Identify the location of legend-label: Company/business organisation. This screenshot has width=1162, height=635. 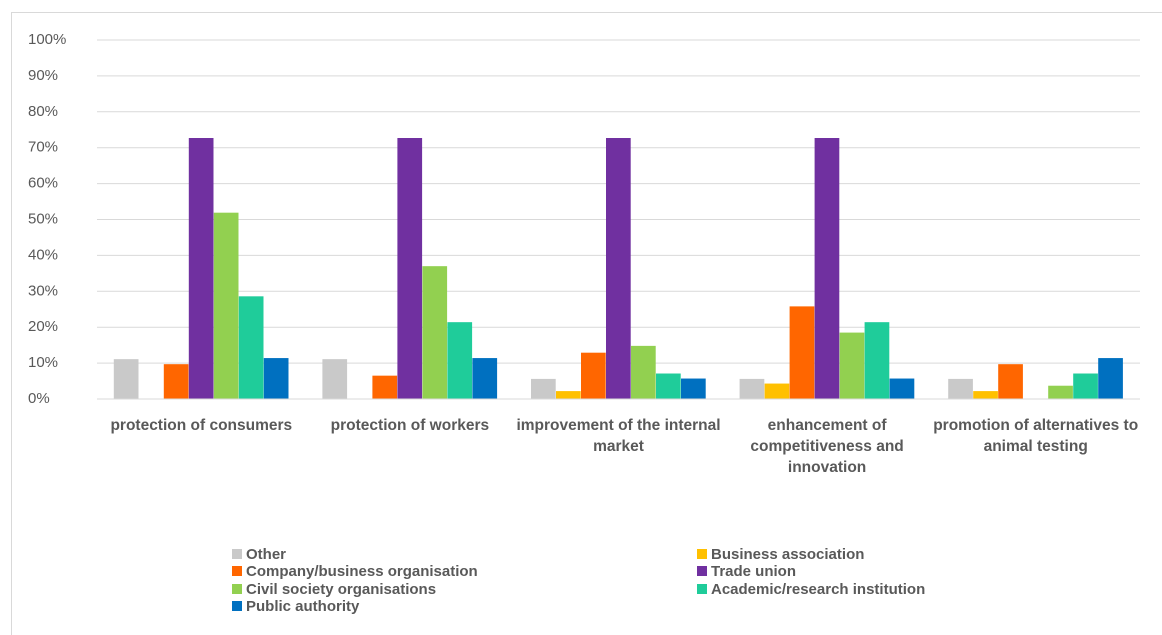
(362, 572).